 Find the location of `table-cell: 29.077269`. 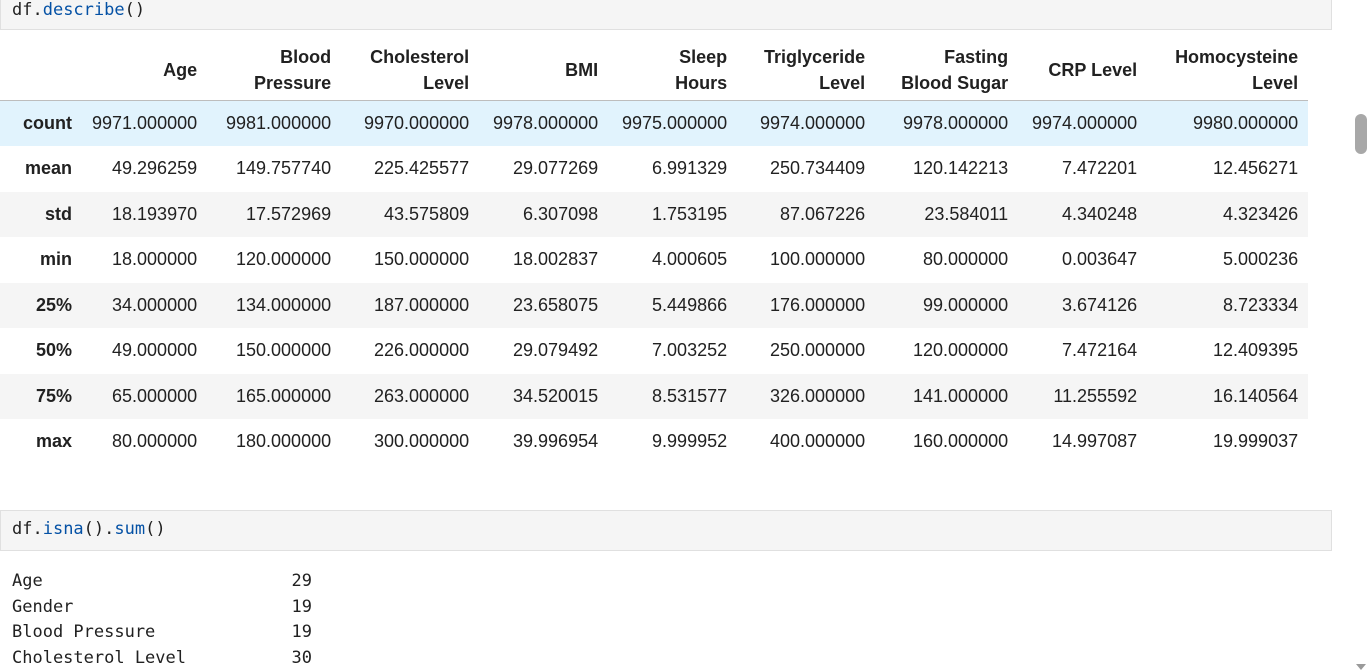

table-cell: 29.077269 is located at coordinates (556, 168).